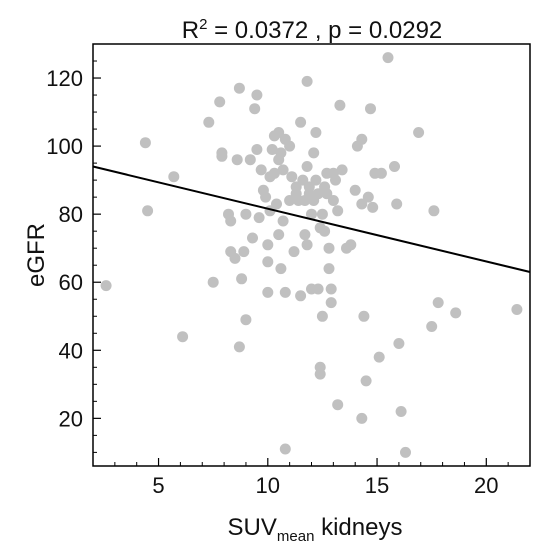  Describe the element at coordinates (36, 255) in the screenshot. I see `y-axis-label: eGFR` at that location.